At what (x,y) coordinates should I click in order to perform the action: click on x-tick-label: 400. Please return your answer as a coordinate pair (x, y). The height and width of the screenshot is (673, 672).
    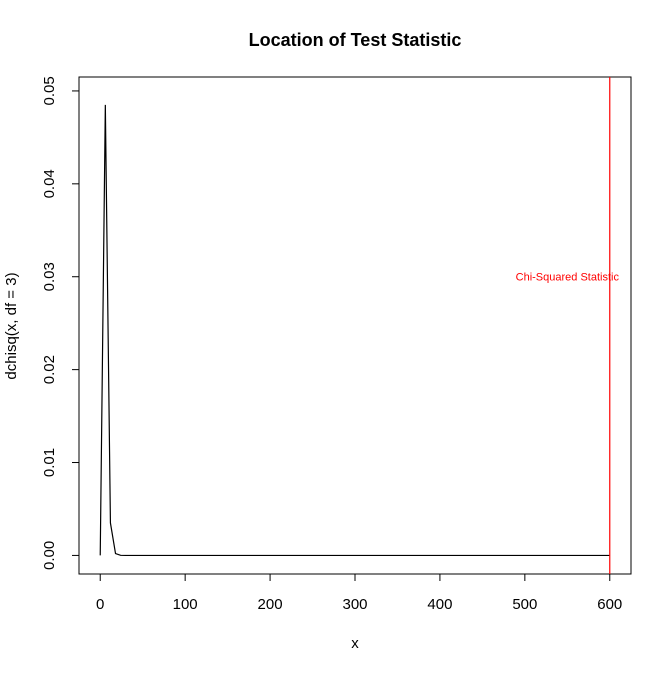
    Looking at the image, I should click on (439, 604).